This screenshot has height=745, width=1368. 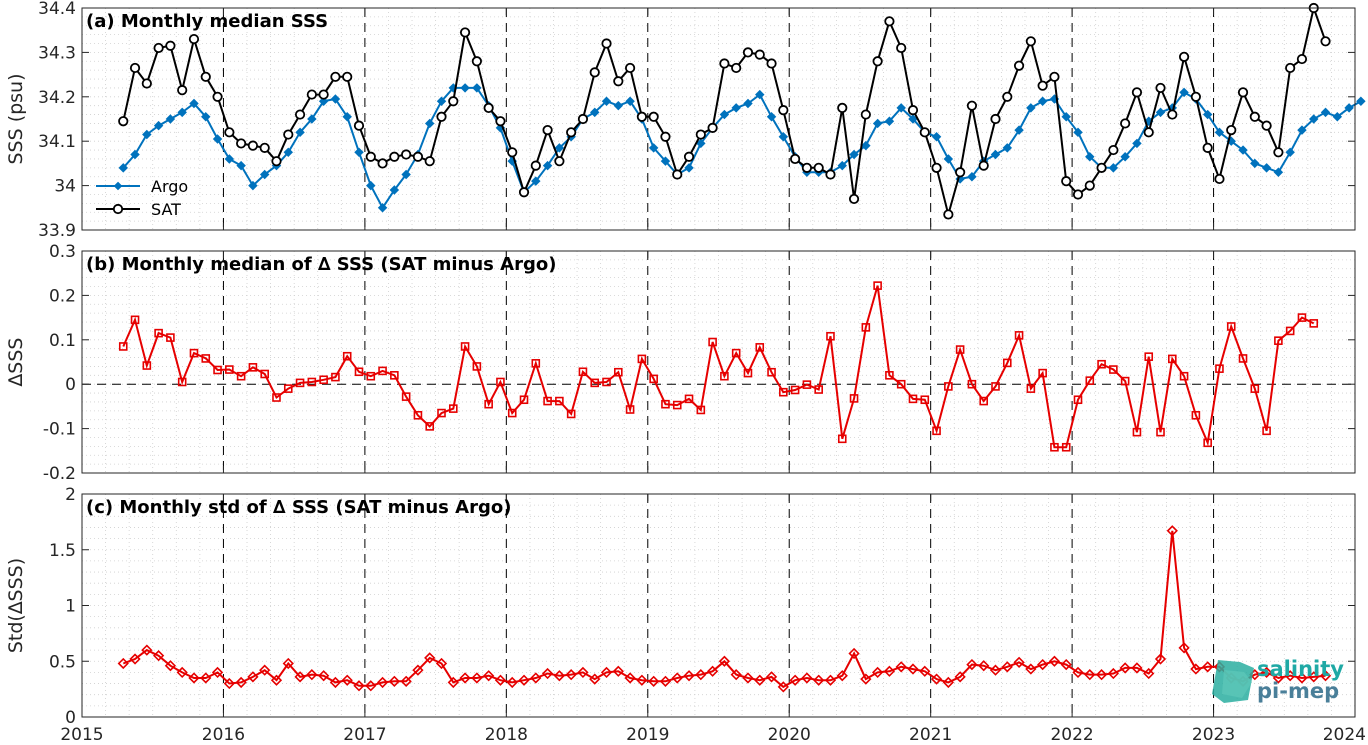 I want to click on x-tick-label: 2021, so click(x=930, y=735).